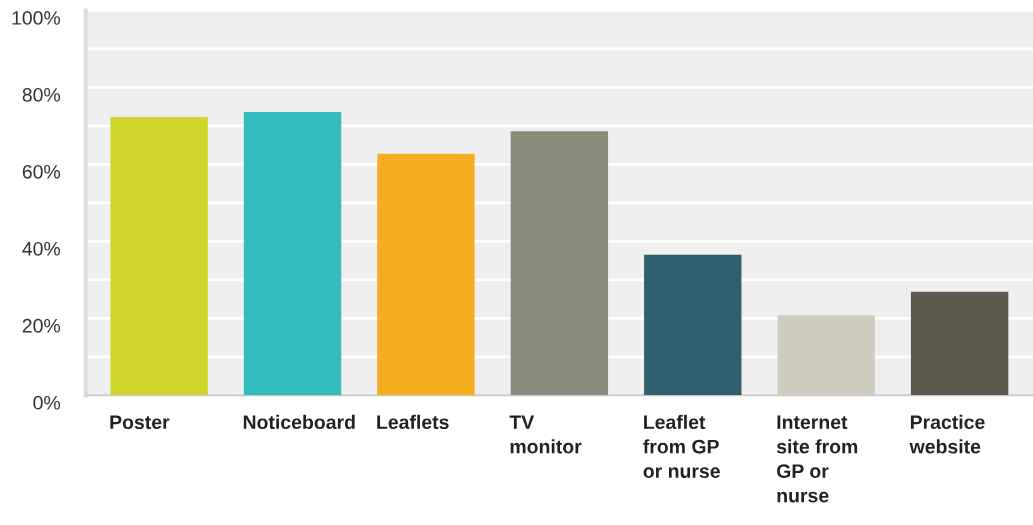 The height and width of the screenshot is (525, 1033). What do you see at coordinates (47, 402) in the screenshot?
I see `y-tick-label: 0%` at bounding box center [47, 402].